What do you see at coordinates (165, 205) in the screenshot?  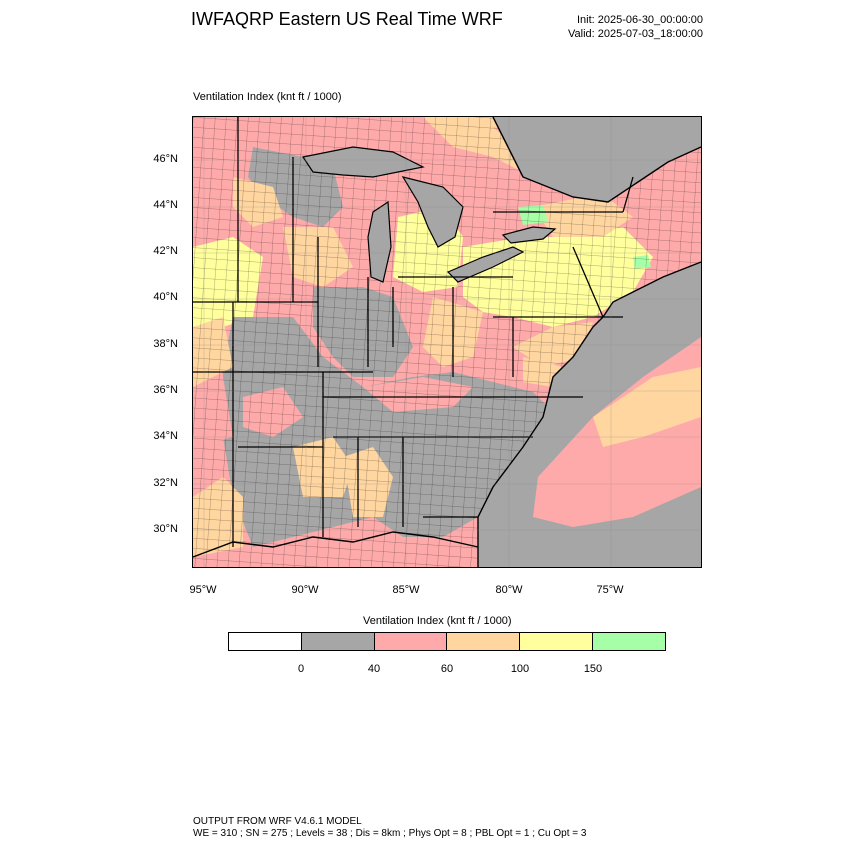 I see `lat-tick: 44°N` at bounding box center [165, 205].